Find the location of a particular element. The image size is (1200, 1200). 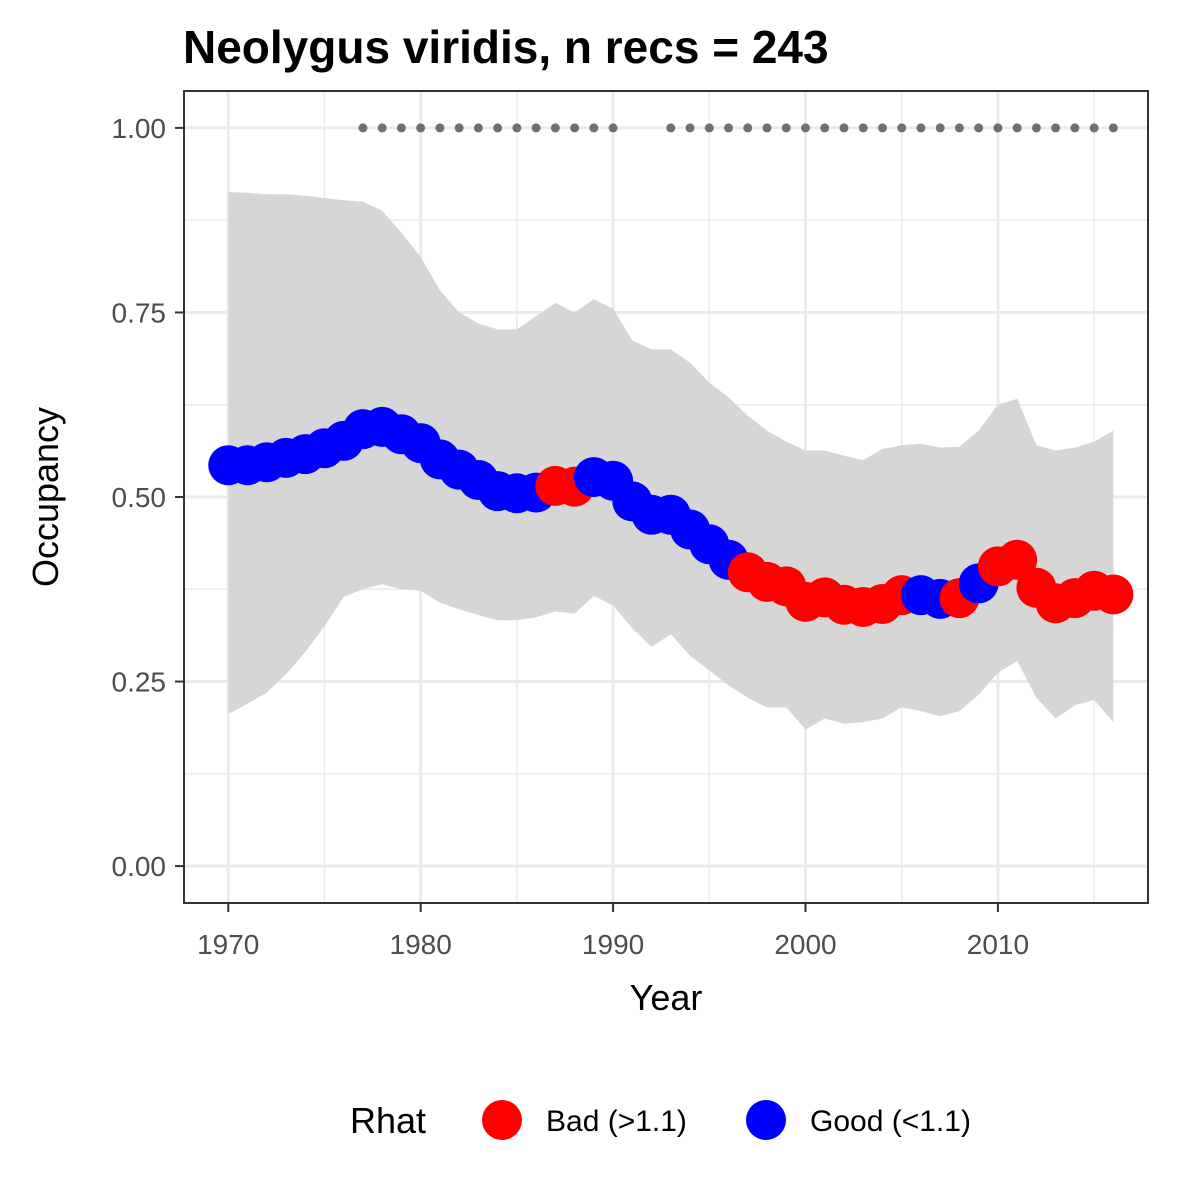

legend: Rhat Bad (>1.1) Good (<1.1) is located at coordinates (660, 1120).